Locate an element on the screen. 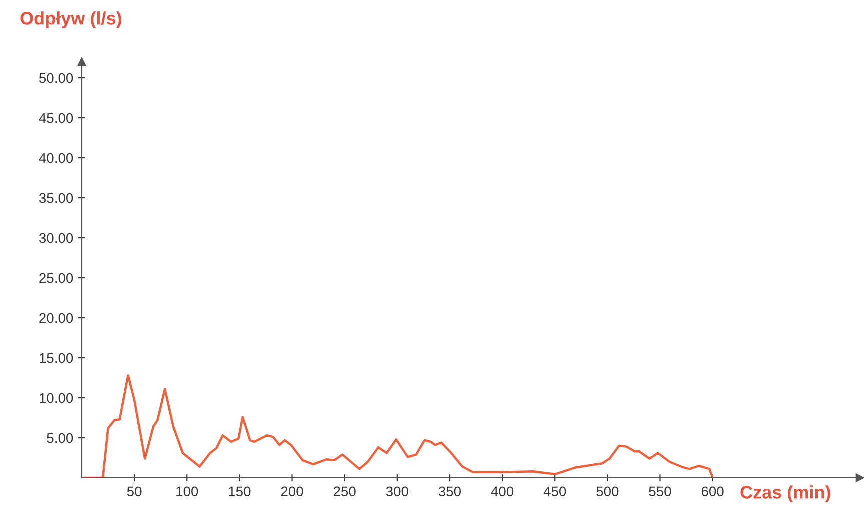 This screenshot has width=864, height=506. x-tick-label: 450 is located at coordinates (555, 491).